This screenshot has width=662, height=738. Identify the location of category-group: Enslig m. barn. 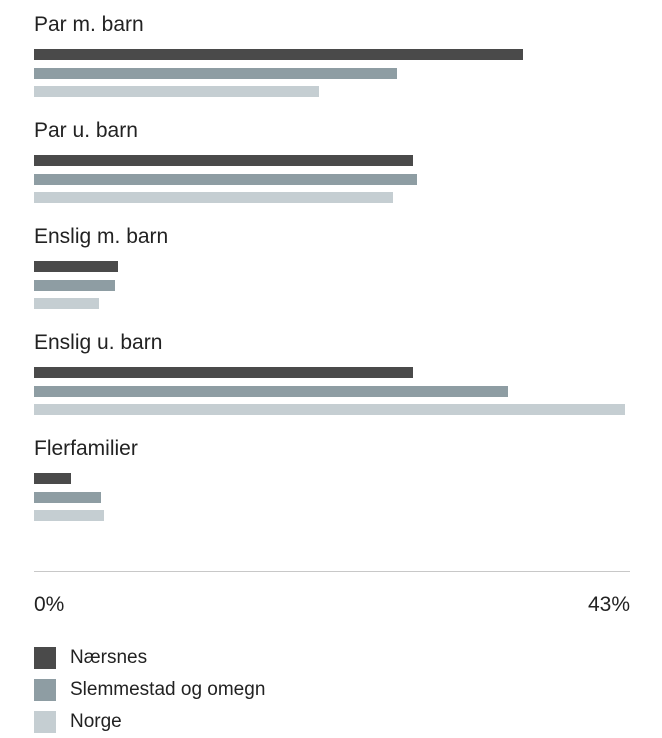
(334, 269).